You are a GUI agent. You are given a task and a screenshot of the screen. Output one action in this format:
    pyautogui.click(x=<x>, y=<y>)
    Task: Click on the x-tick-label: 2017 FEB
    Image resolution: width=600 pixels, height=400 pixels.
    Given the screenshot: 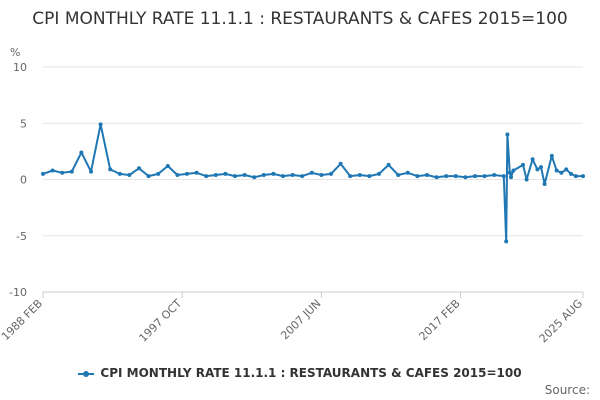 What is the action you would take?
    pyautogui.click(x=440, y=320)
    